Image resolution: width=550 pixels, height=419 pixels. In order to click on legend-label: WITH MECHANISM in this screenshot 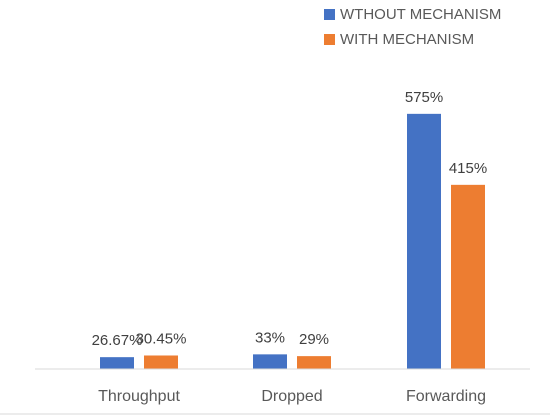, I will do `click(407, 39)`.